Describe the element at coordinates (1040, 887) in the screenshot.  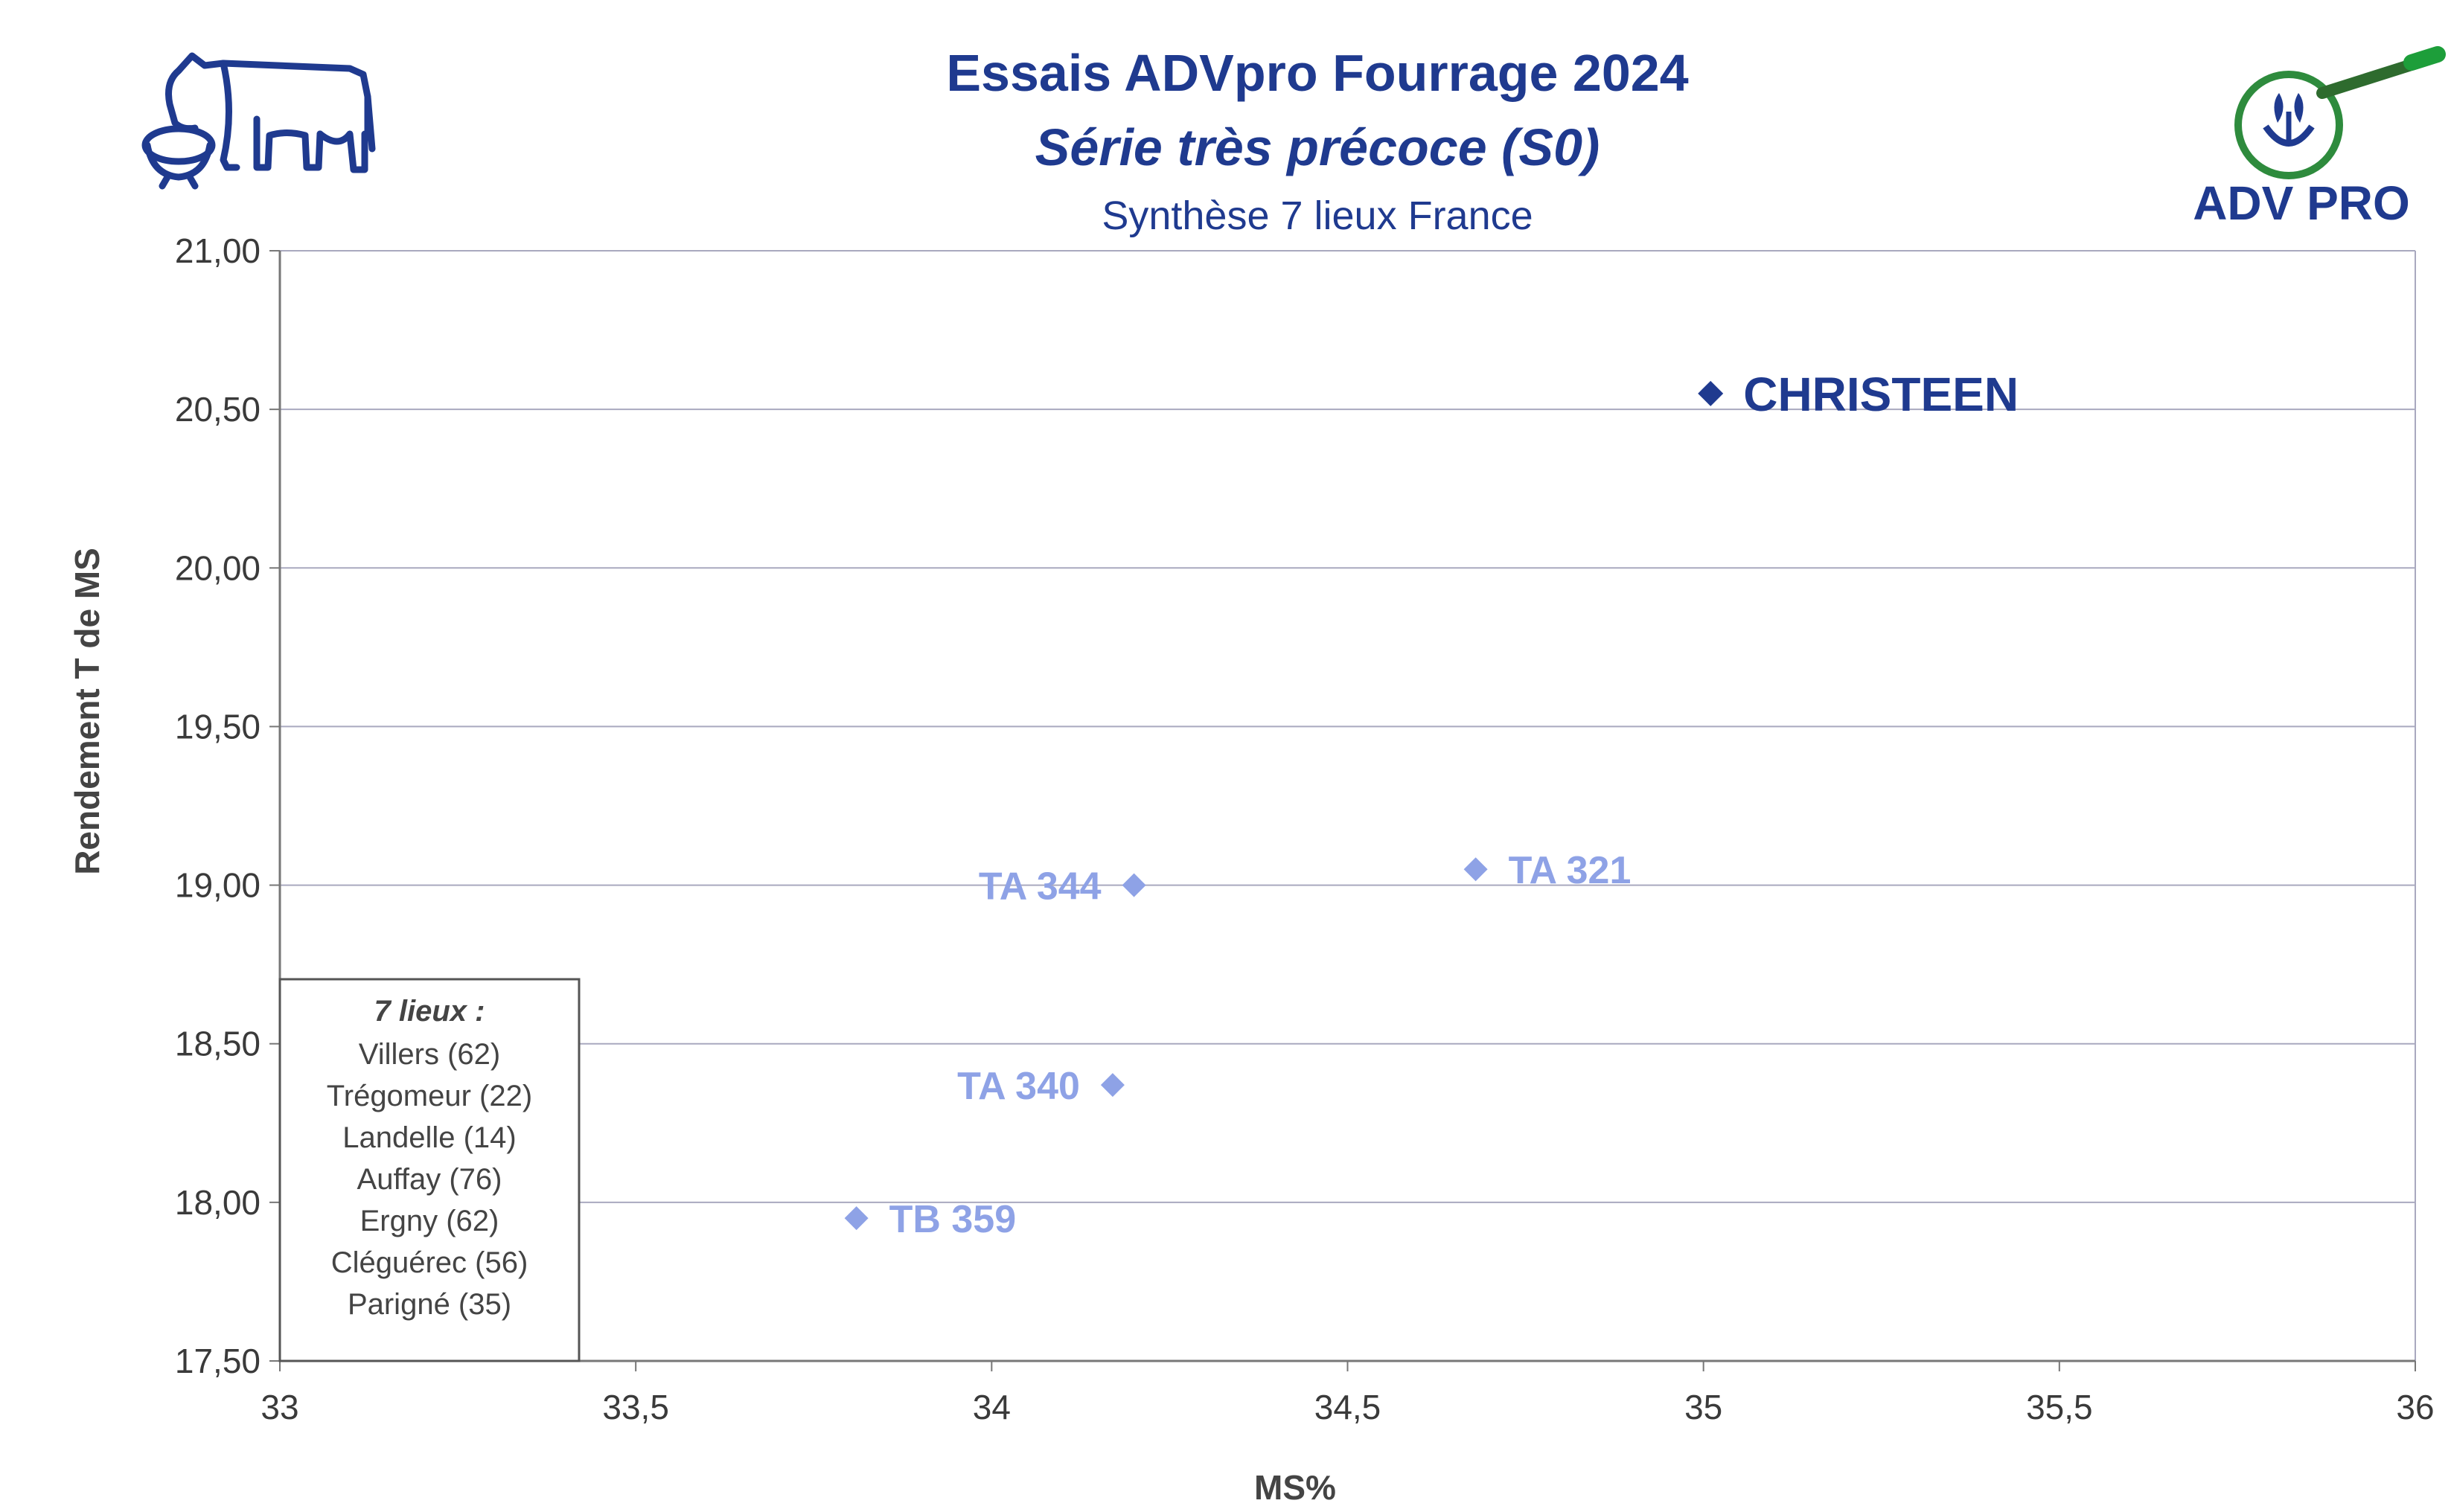
I see `data-point-label: TA 344` at that location.